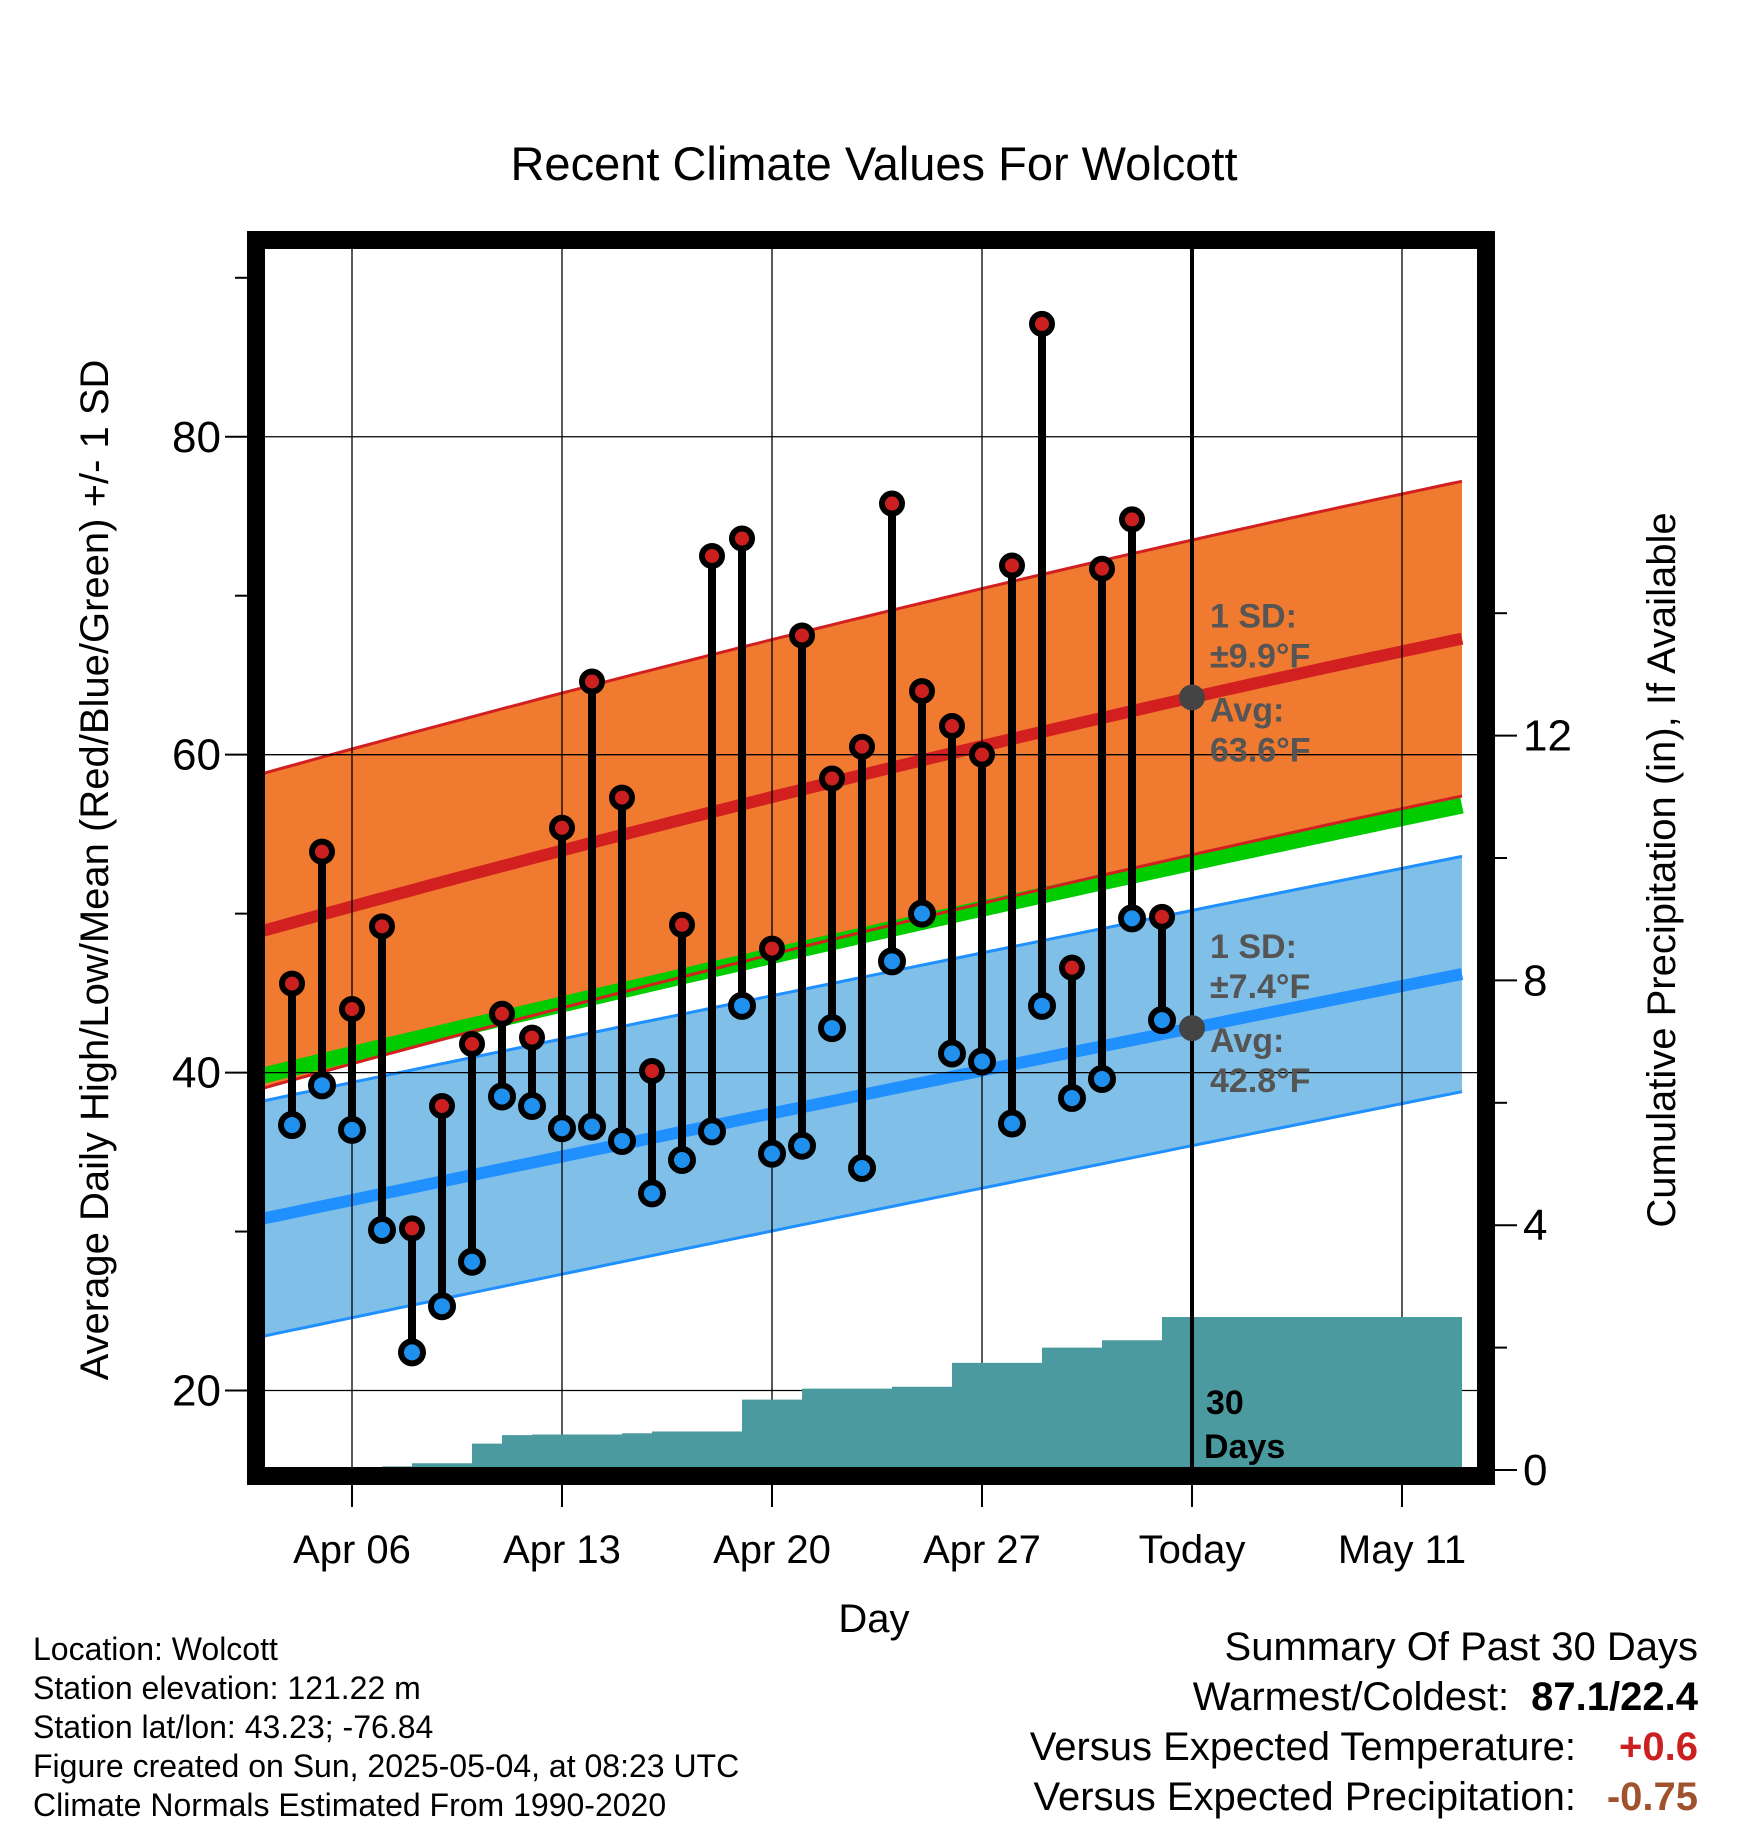  Describe the element at coordinates (1402, 1550) in the screenshot. I see `x-tick-label-5: May 11` at that location.